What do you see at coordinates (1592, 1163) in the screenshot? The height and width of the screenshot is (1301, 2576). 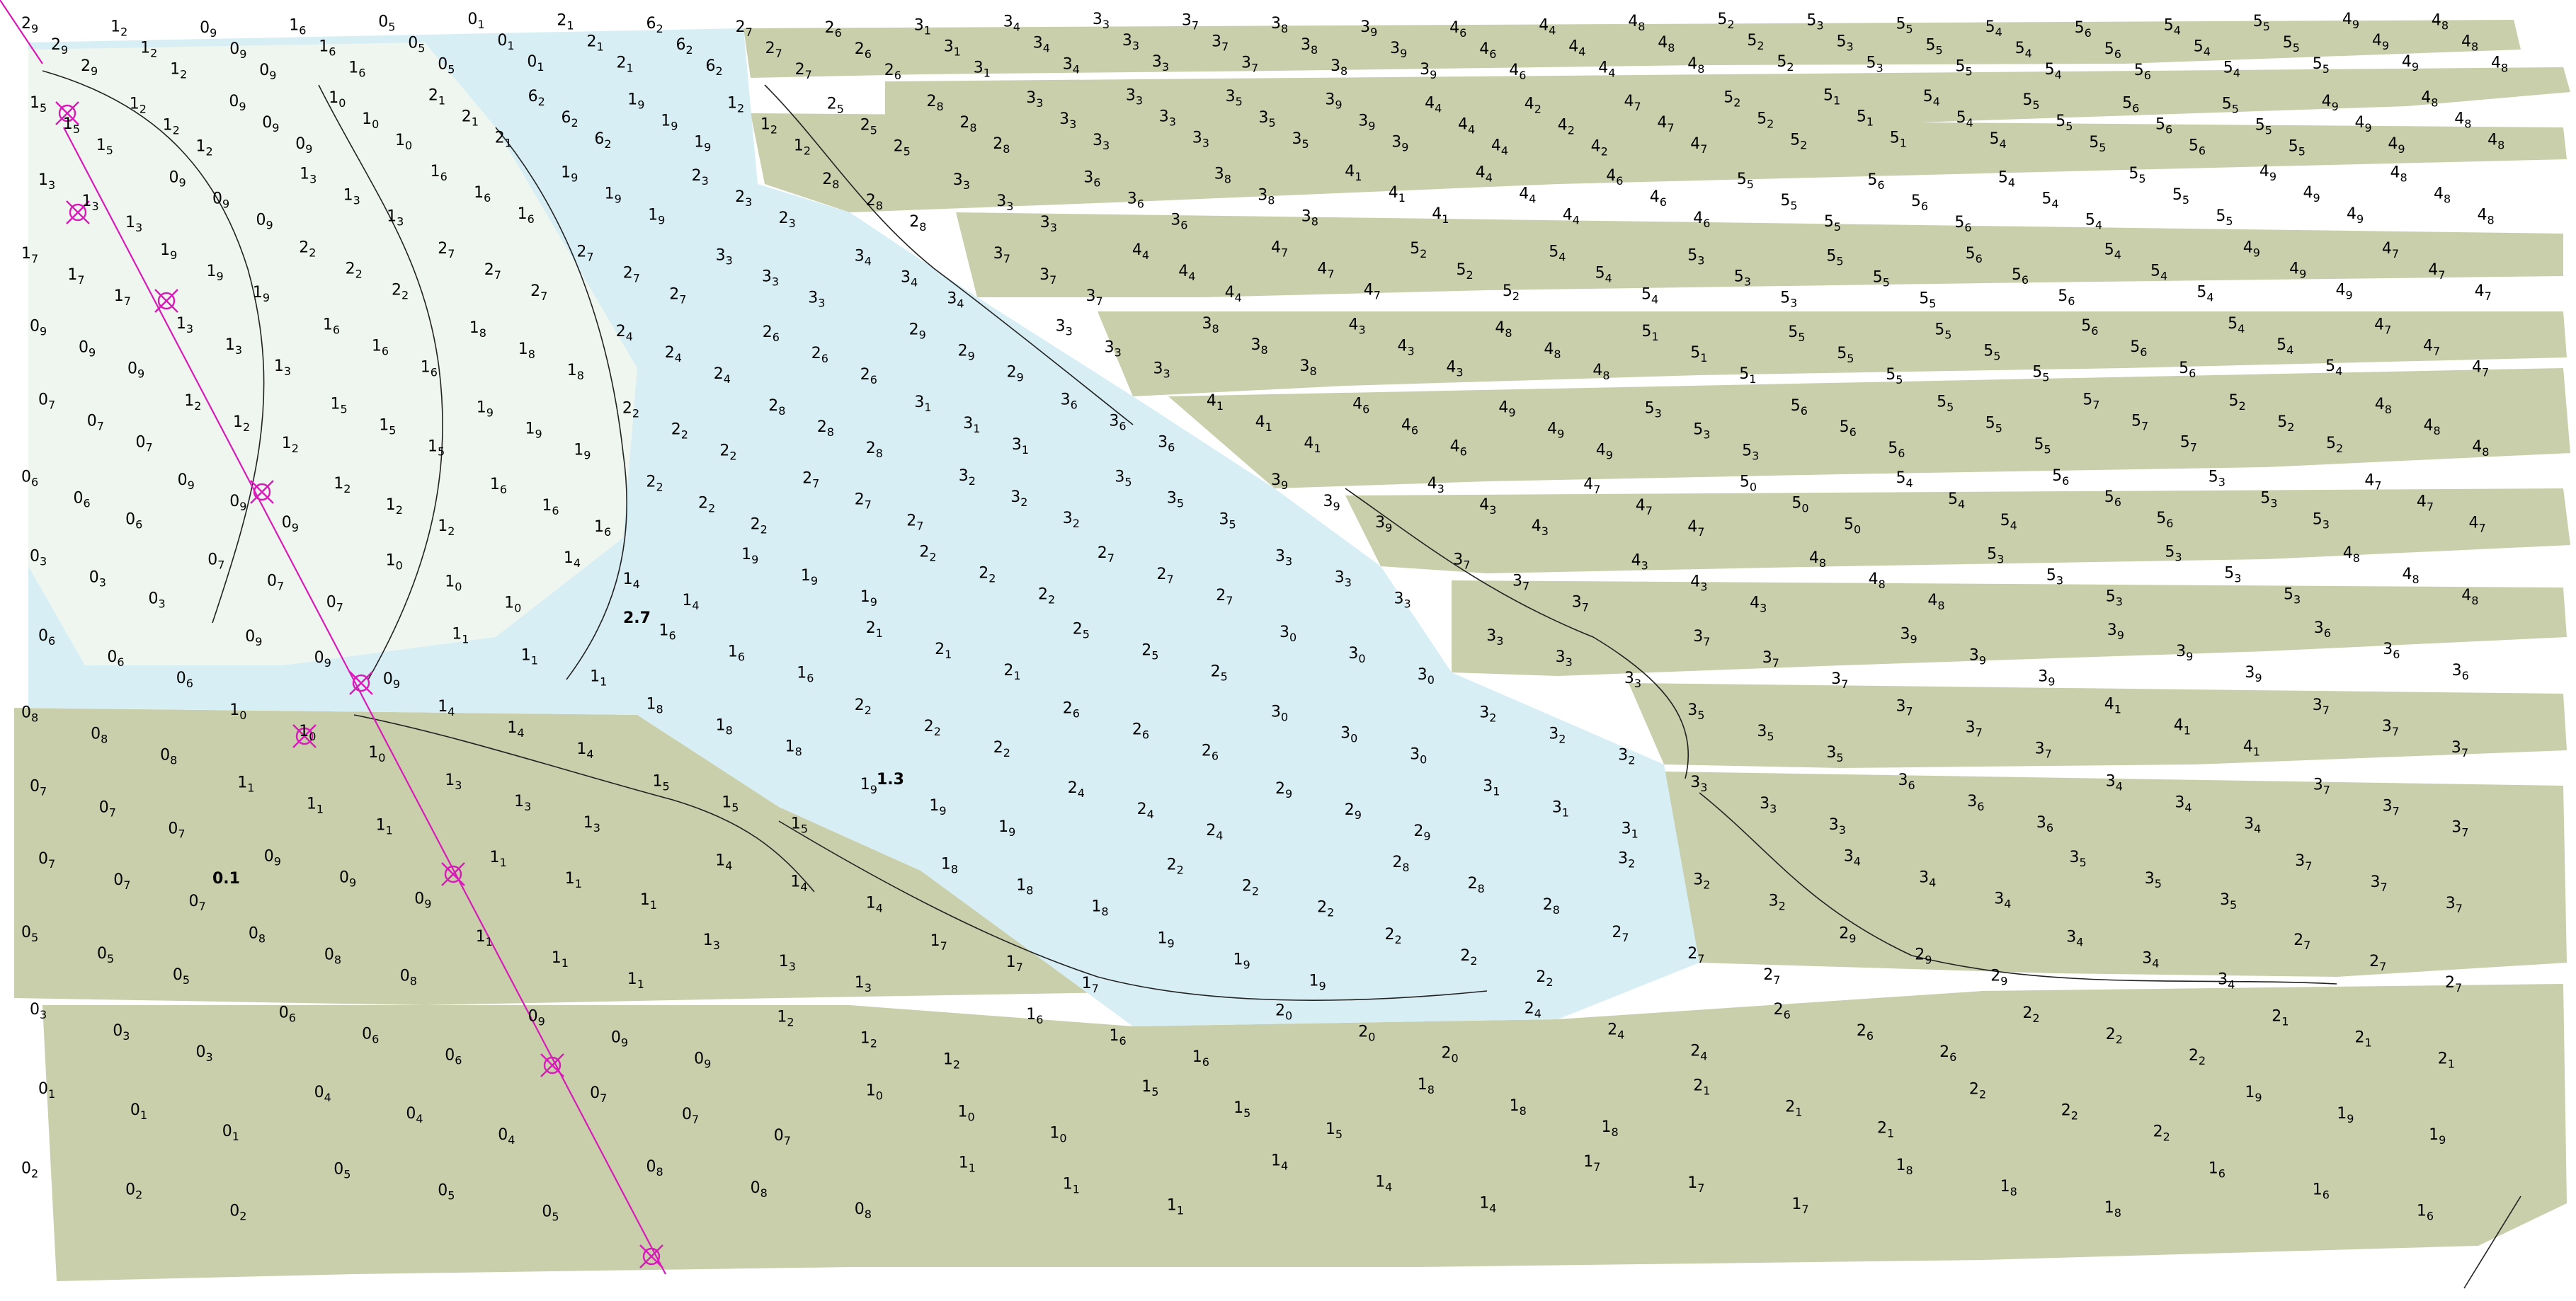 I see `sounding-label: 17` at bounding box center [1592, 1163].